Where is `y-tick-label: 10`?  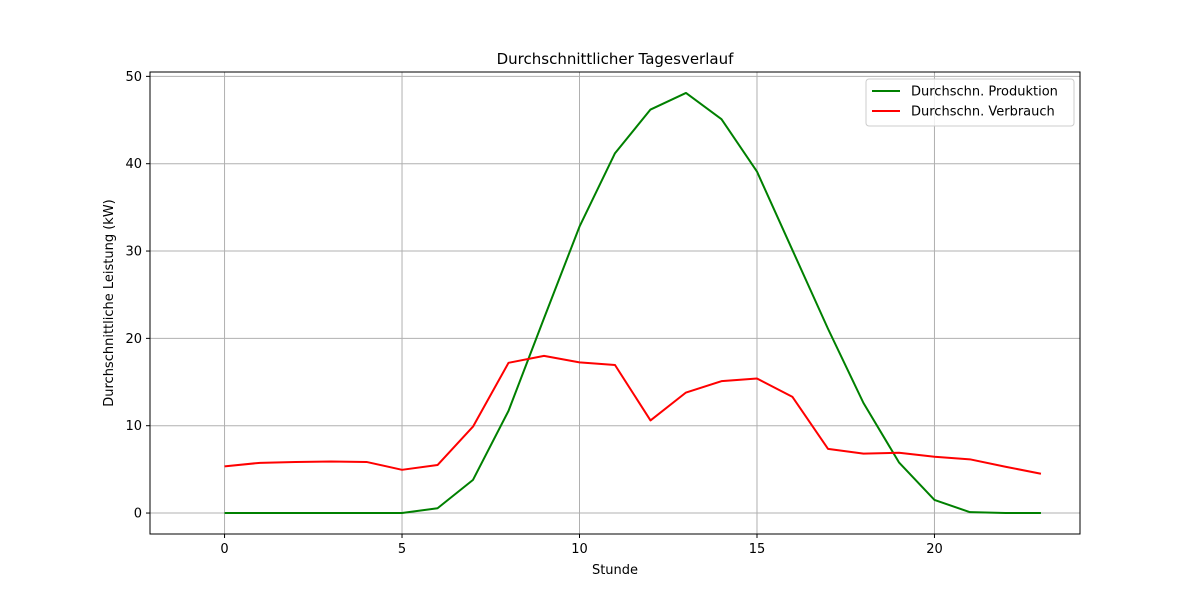
y-tick-label: 10 is located at coordinates (133, 426).